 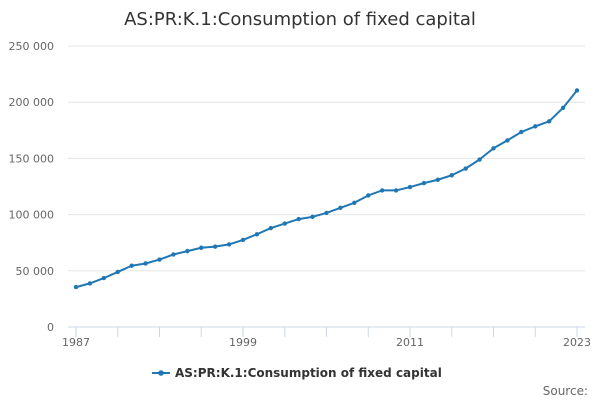 I want to click on y-tick-label: 250 000, so click(x=32, y=46).